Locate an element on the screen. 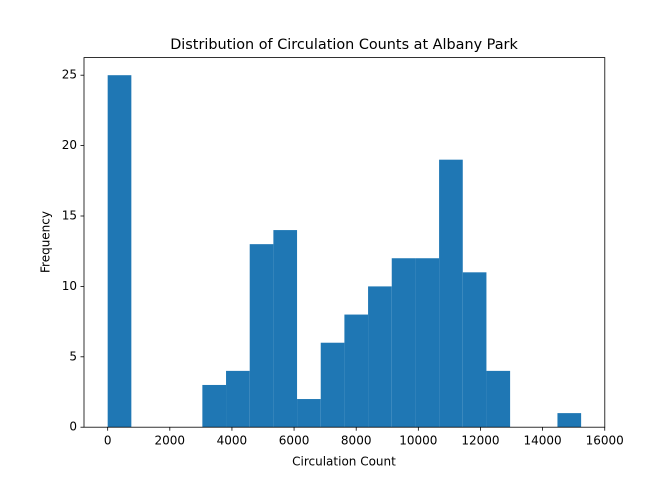 The width and height of the screenshot is (672, 480). y-tick-label: 0 is located at coordinates (73, 427).